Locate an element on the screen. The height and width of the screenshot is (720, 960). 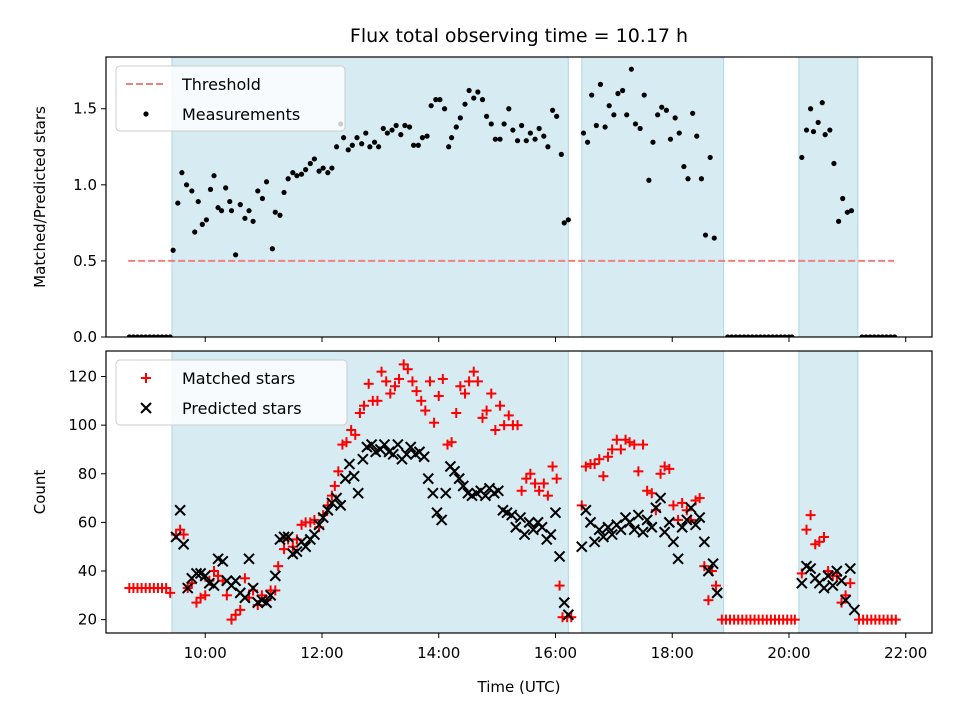
chart-title: Flux total observing time = 10.17 h is located at coordinates (519, 36).